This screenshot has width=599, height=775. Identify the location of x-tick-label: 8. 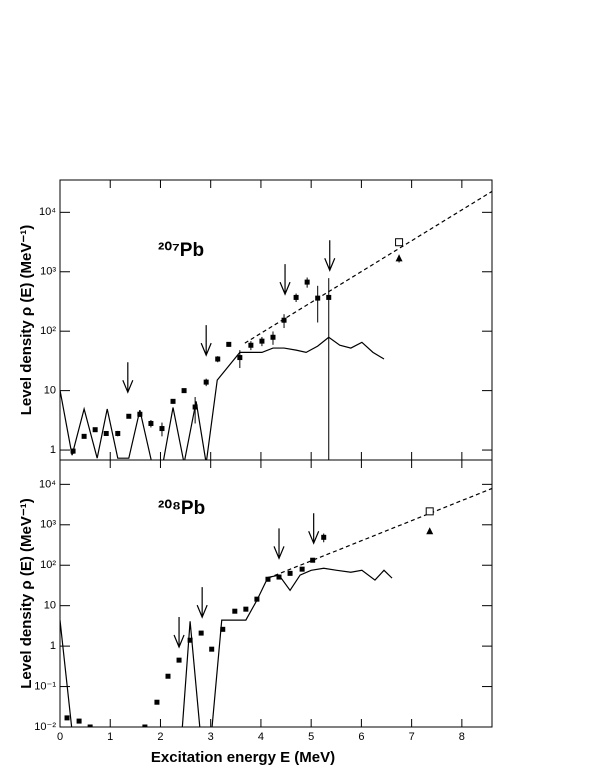
(462, 737).